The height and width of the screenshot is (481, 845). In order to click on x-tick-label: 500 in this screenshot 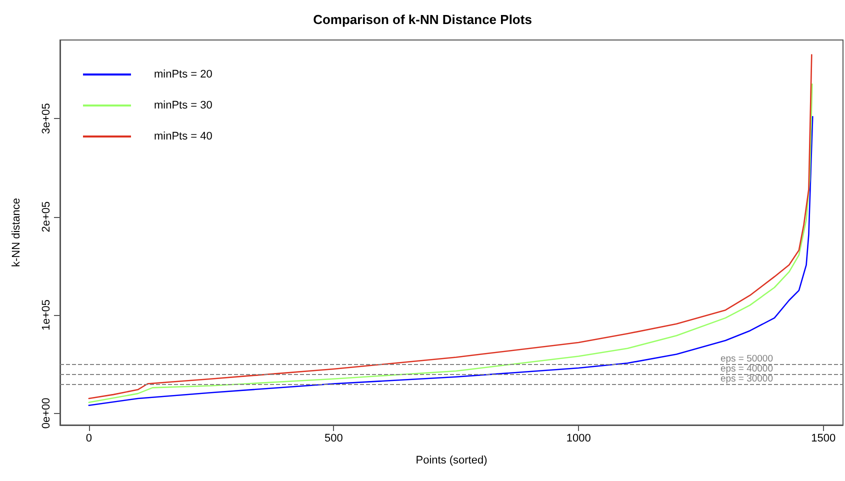, I will do `click(333, 438)`.